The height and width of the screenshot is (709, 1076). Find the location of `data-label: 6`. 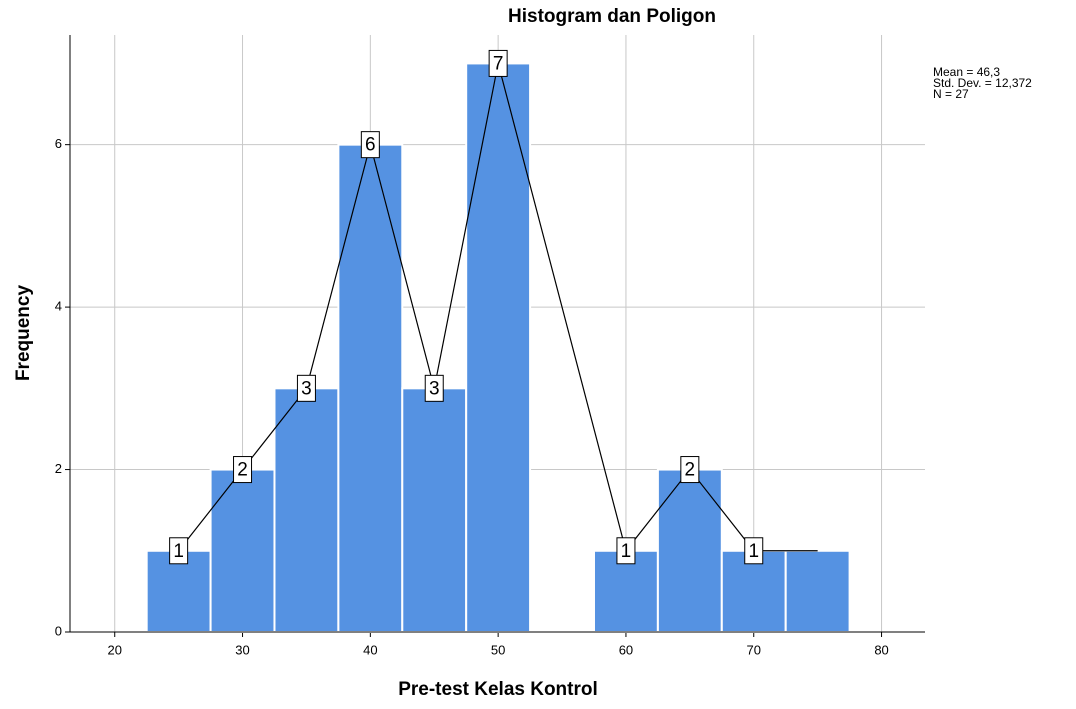

data-label: 6 is located at coordinates (370, 145).